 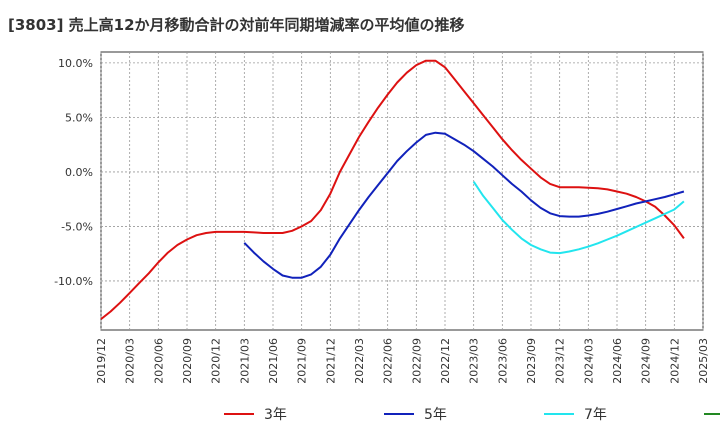 What do you see at coordinates (435, 415) in the screenshot?
I see `legend-label: 5年` at bounding box center [435, 415].